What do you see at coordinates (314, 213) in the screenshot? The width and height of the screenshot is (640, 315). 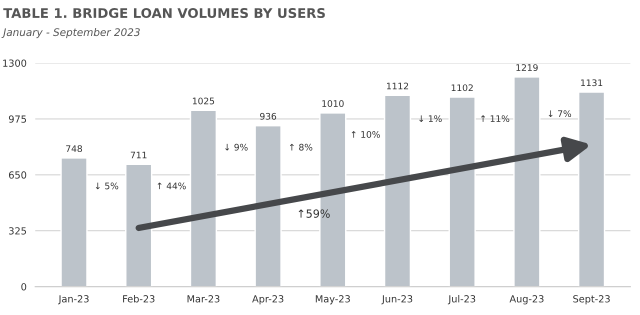 I see `annotation: ↑59%` at bounding box center [314, 213].